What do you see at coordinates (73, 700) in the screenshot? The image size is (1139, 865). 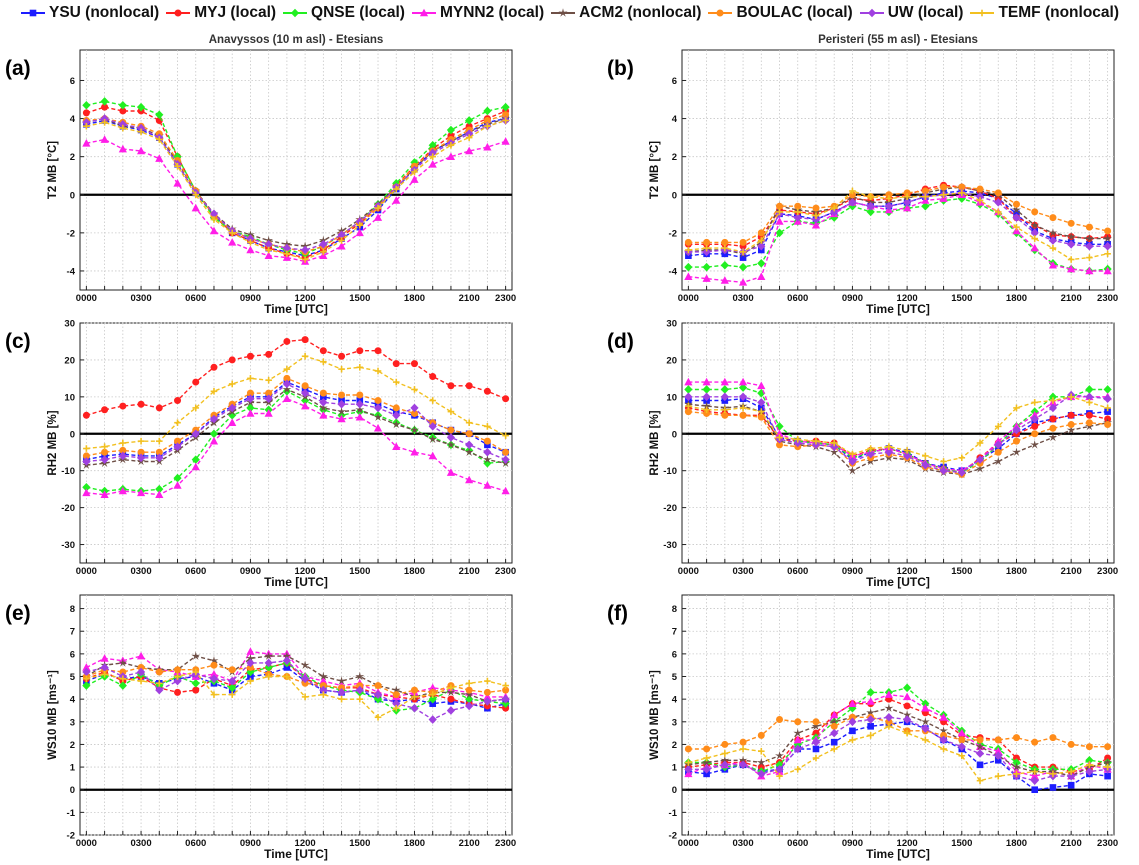 I see `y-tick-label: 4` at bounding box center [73, 700].